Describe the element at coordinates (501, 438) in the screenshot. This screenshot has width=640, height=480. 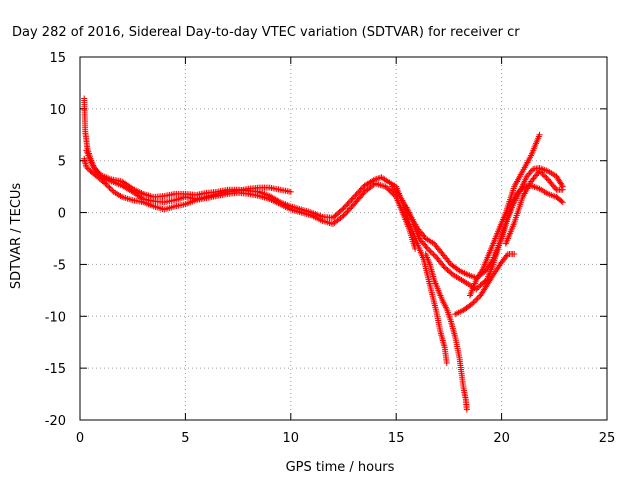
I see `x-tick-label: 20` at that location.